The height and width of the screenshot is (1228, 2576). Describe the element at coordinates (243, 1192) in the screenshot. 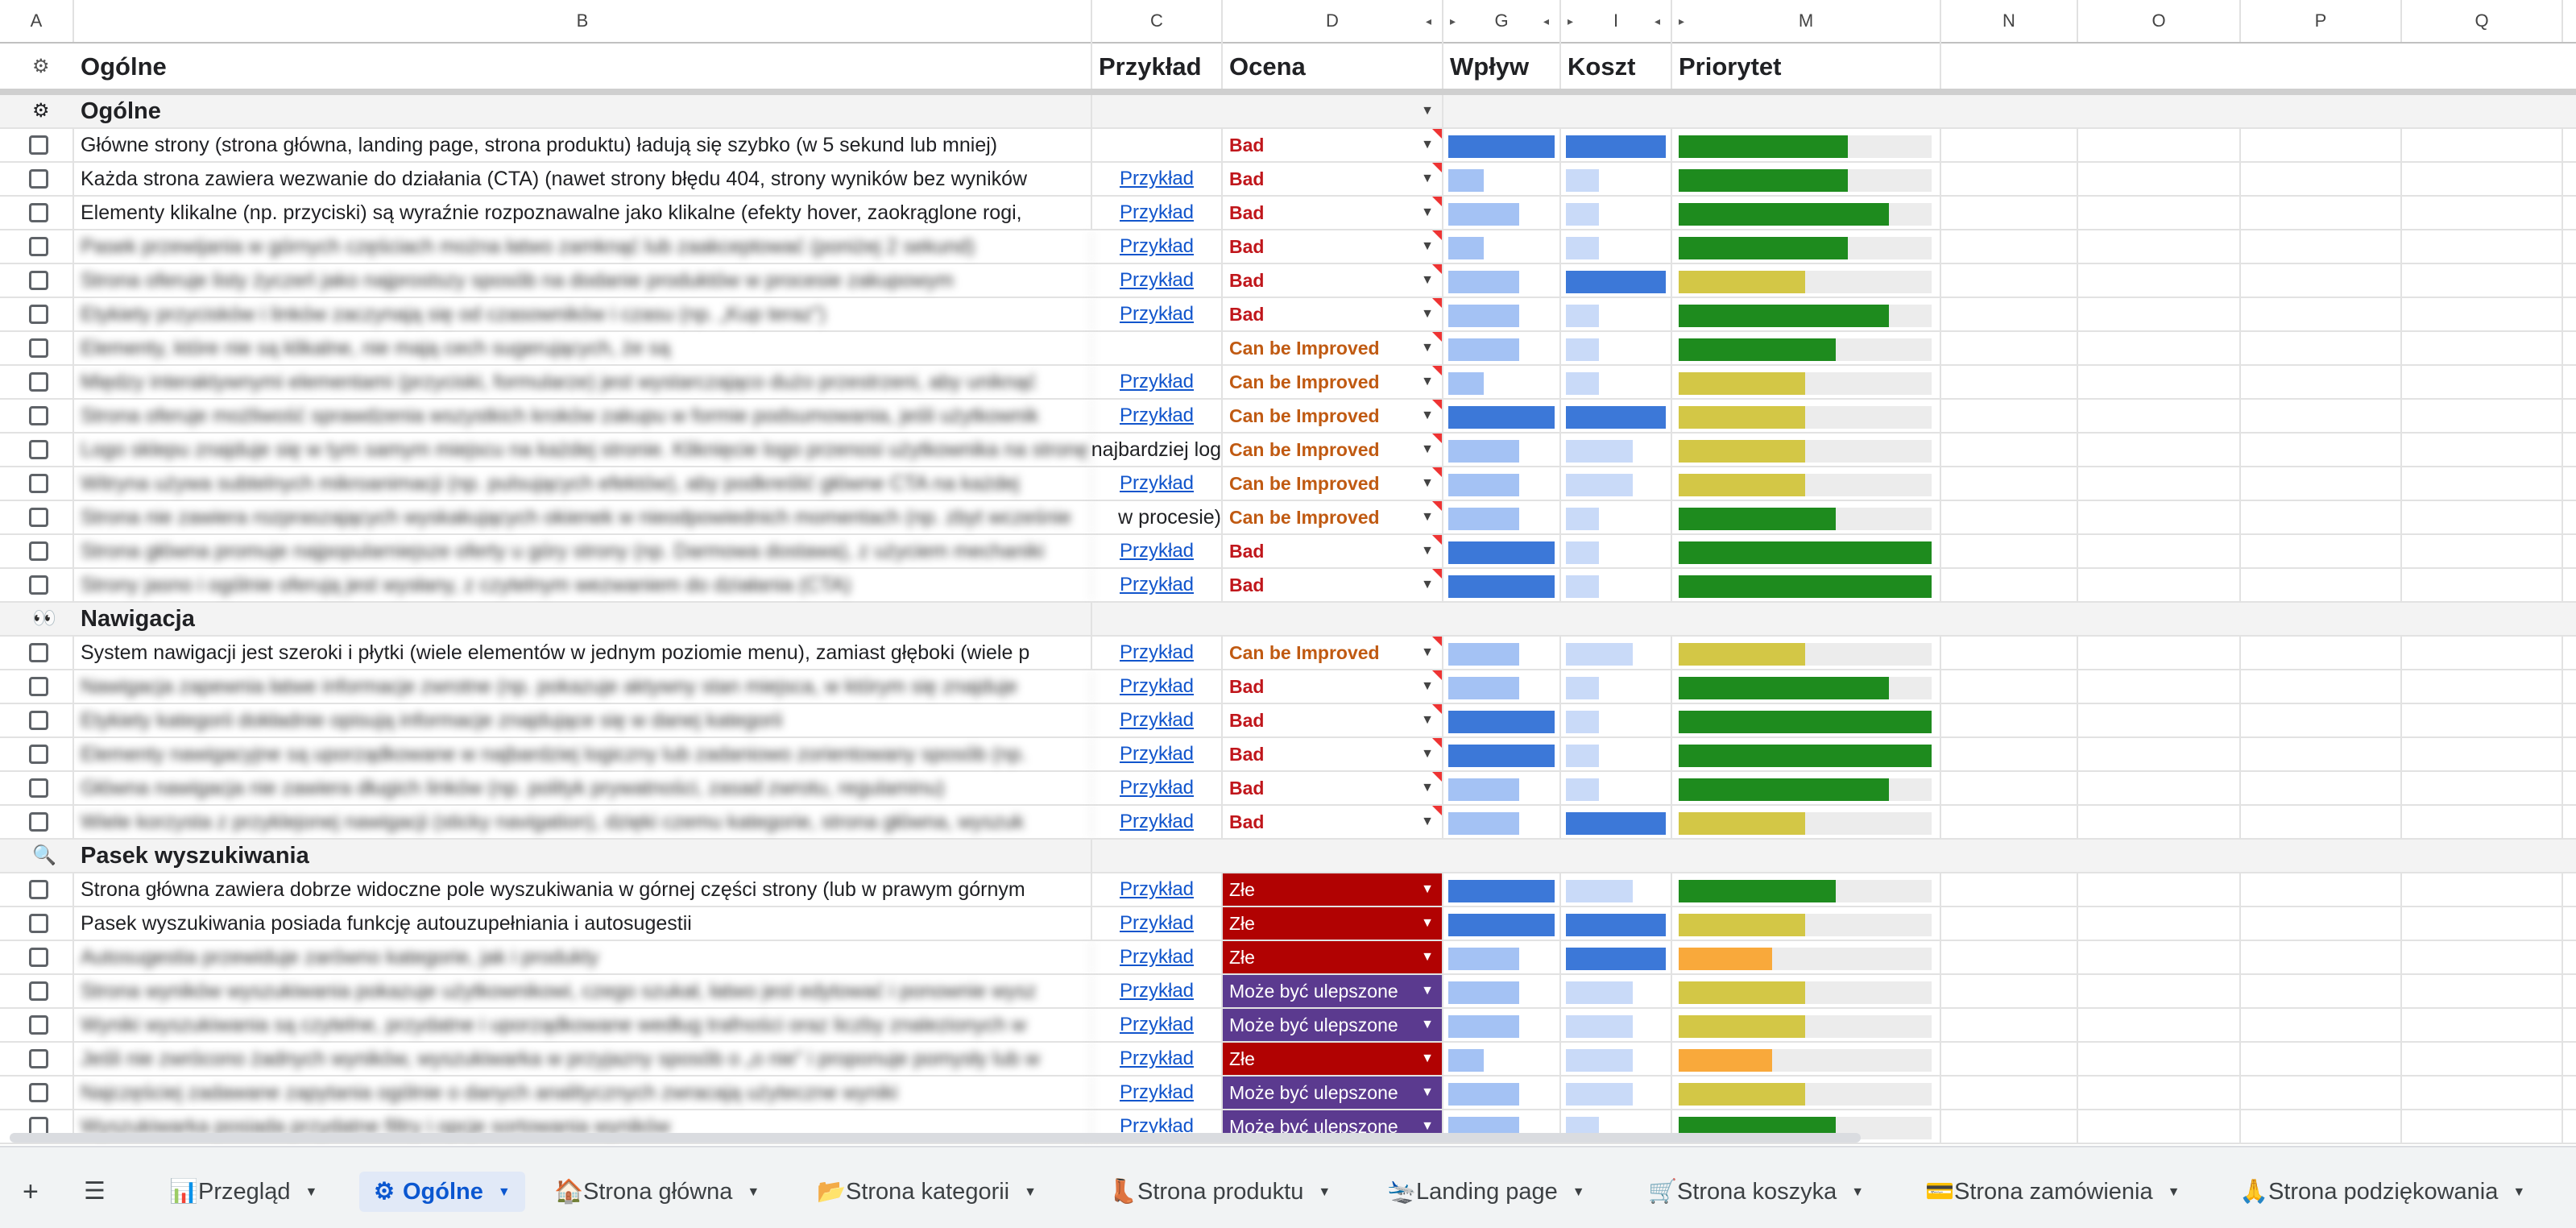

I see `tab-przegląd: 📊Przegląd ▼` at that location.